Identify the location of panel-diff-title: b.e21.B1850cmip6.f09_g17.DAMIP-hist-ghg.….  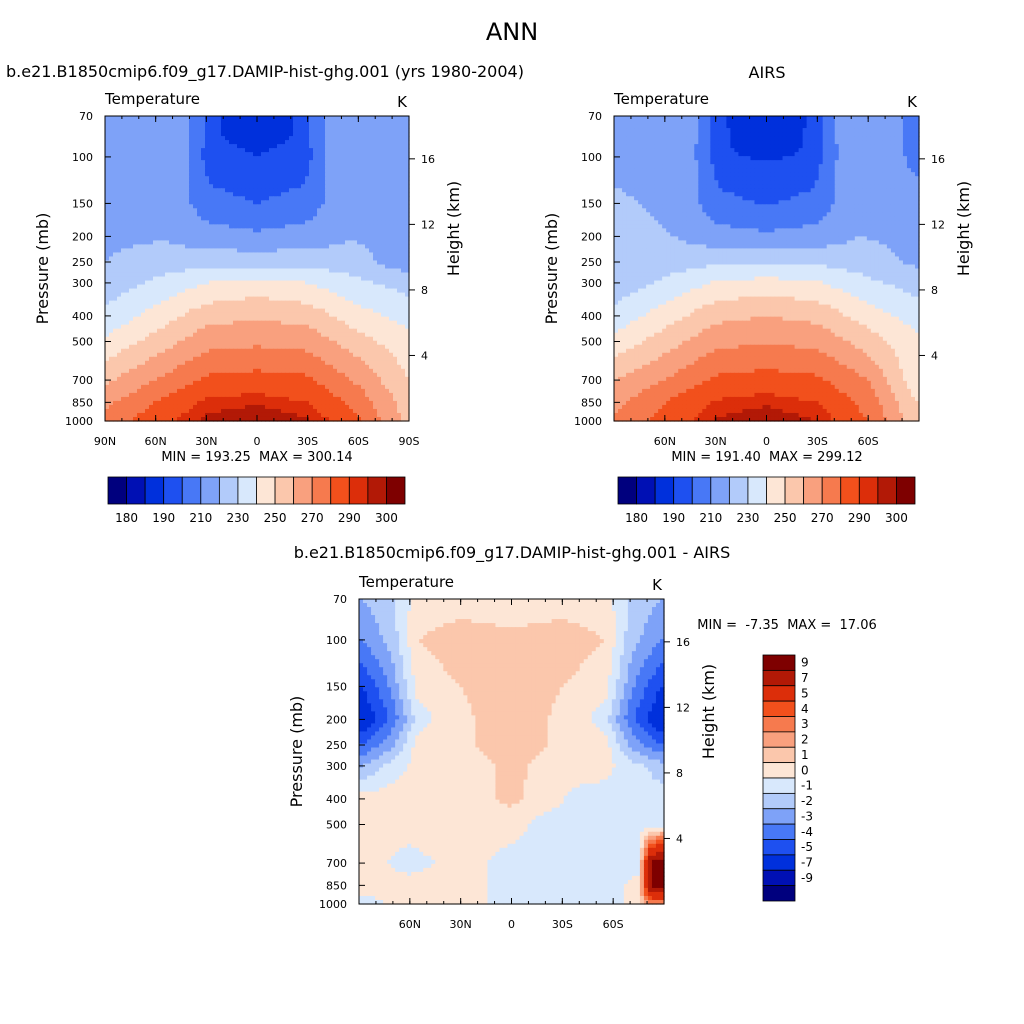
(512, 552).